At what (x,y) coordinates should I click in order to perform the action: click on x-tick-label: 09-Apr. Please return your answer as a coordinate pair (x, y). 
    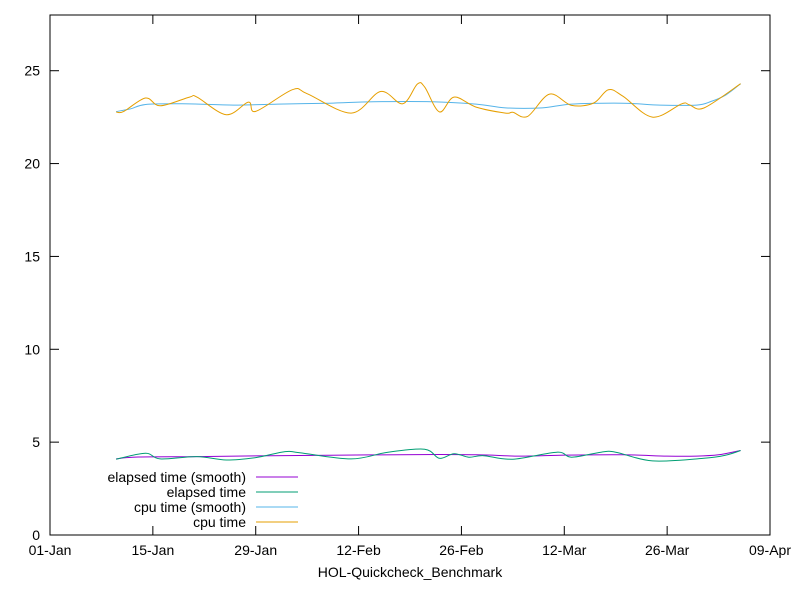
    Looking at the image, I should click on (770, 550).